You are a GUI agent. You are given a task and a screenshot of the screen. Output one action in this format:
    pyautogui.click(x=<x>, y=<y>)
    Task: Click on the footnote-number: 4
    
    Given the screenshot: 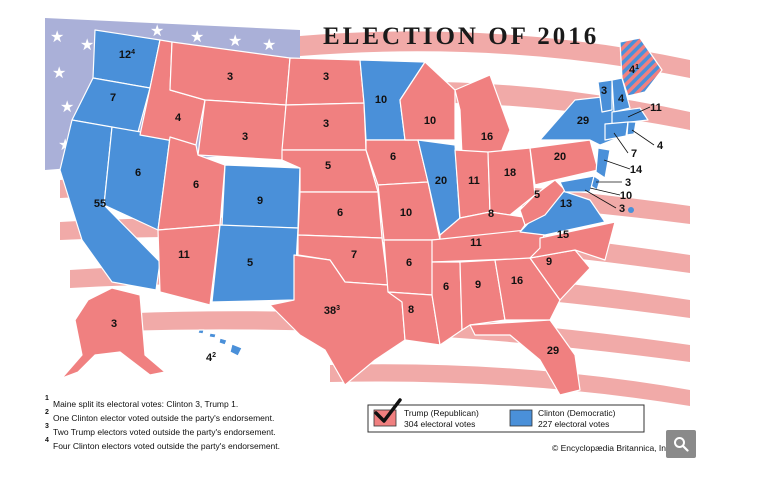 What is the action you would take?
    pyautogui.click(x=47, y=440)
    